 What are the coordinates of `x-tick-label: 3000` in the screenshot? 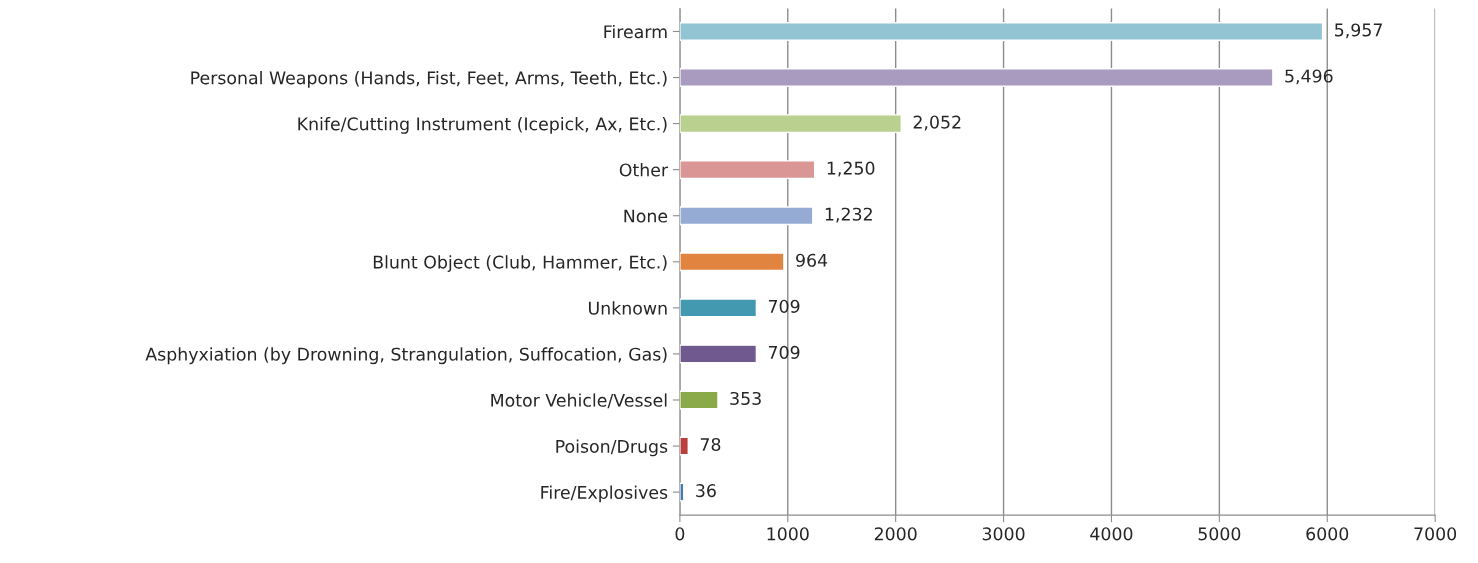 It's located at (1003, 534).